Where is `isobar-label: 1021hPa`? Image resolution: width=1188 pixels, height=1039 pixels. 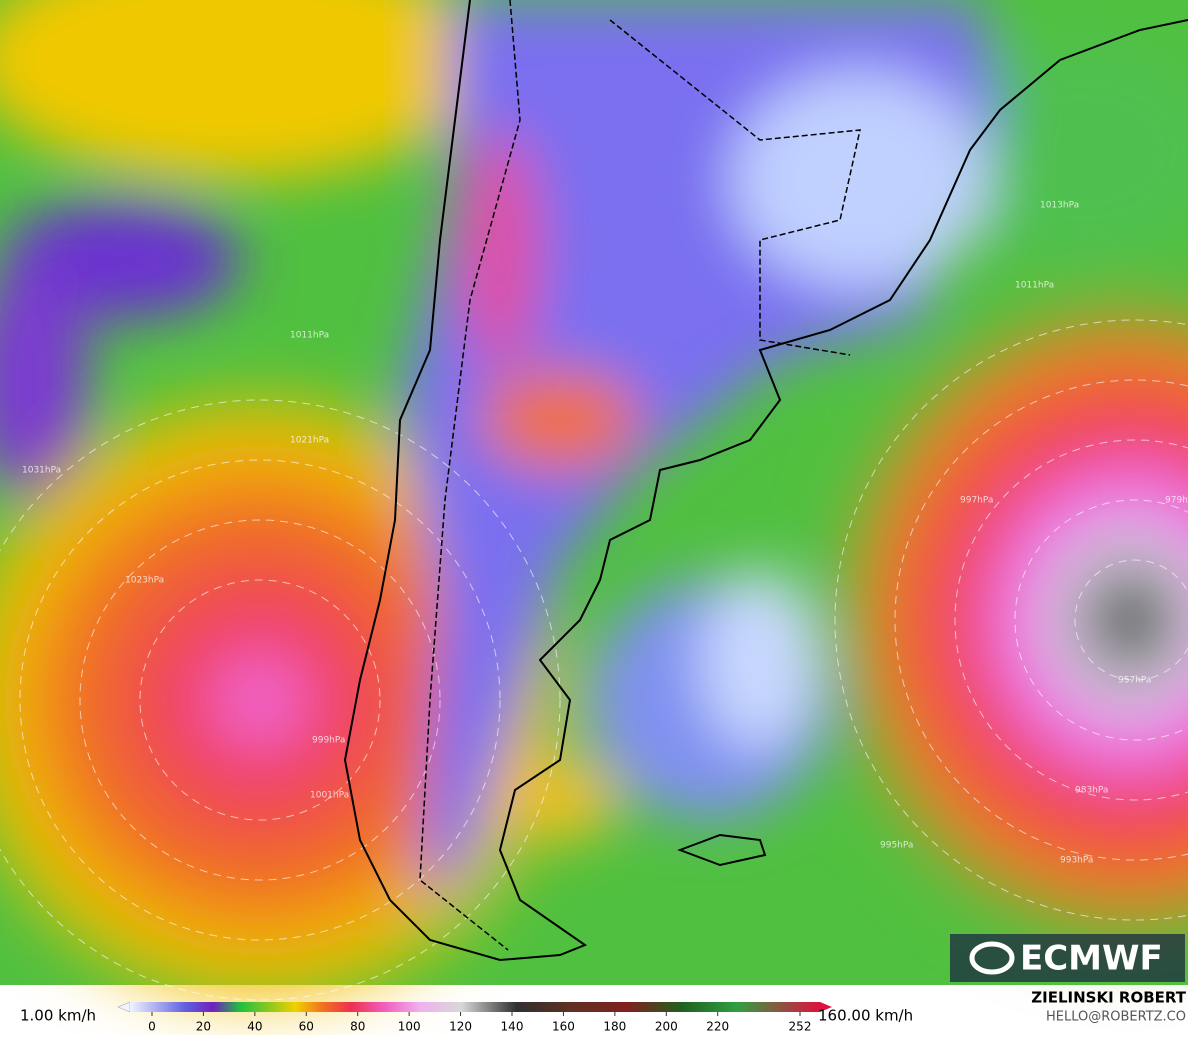
isobar-label: 1021hPa is located at coordinates (309, 441).